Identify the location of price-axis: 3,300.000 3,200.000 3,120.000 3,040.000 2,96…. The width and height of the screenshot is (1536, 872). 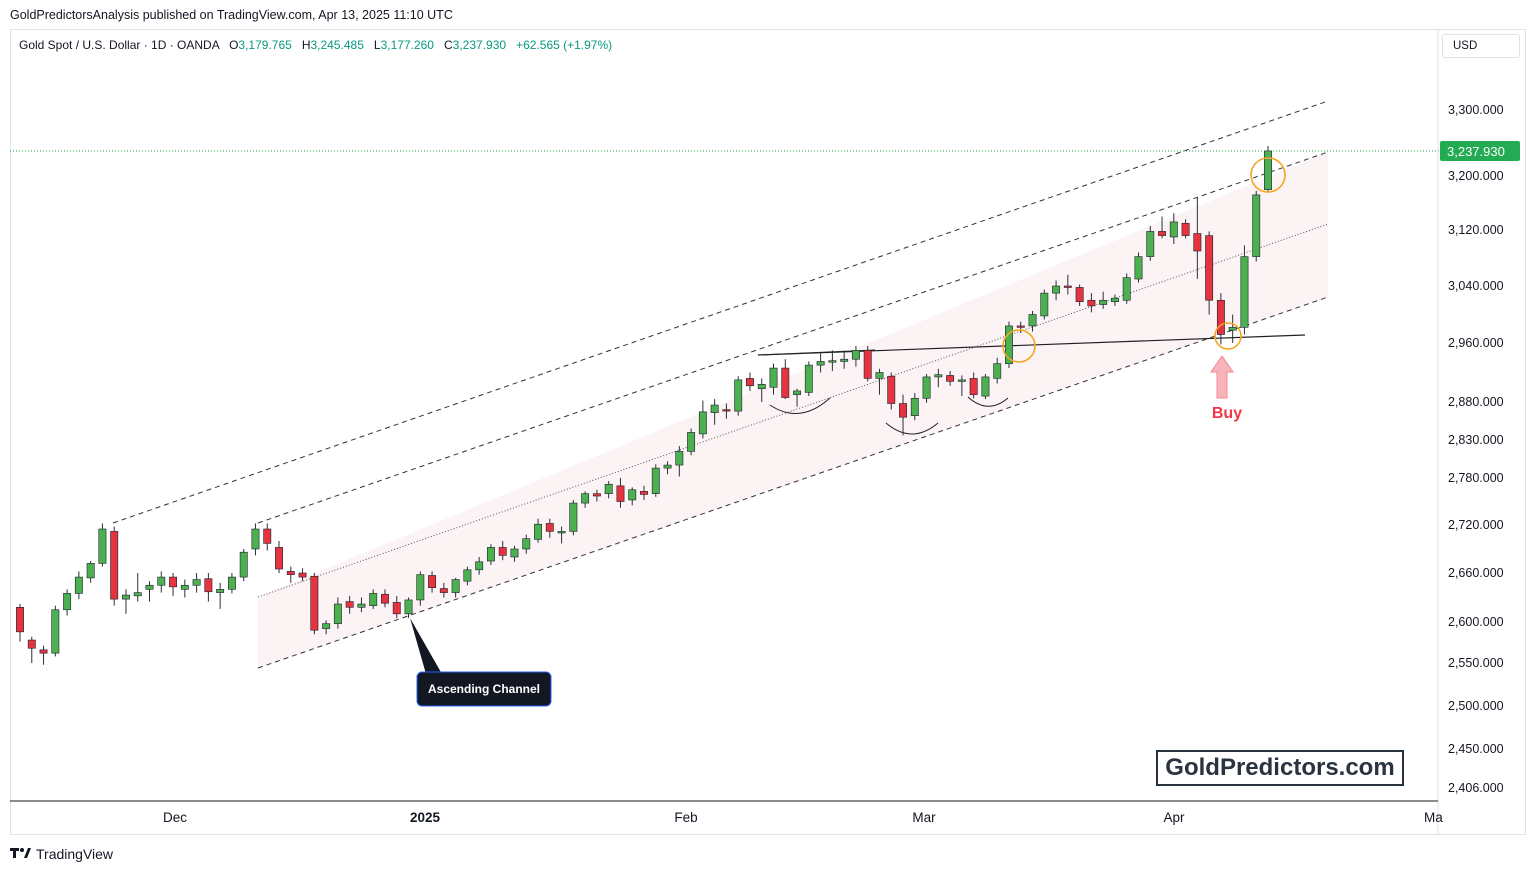
(1478, 432).